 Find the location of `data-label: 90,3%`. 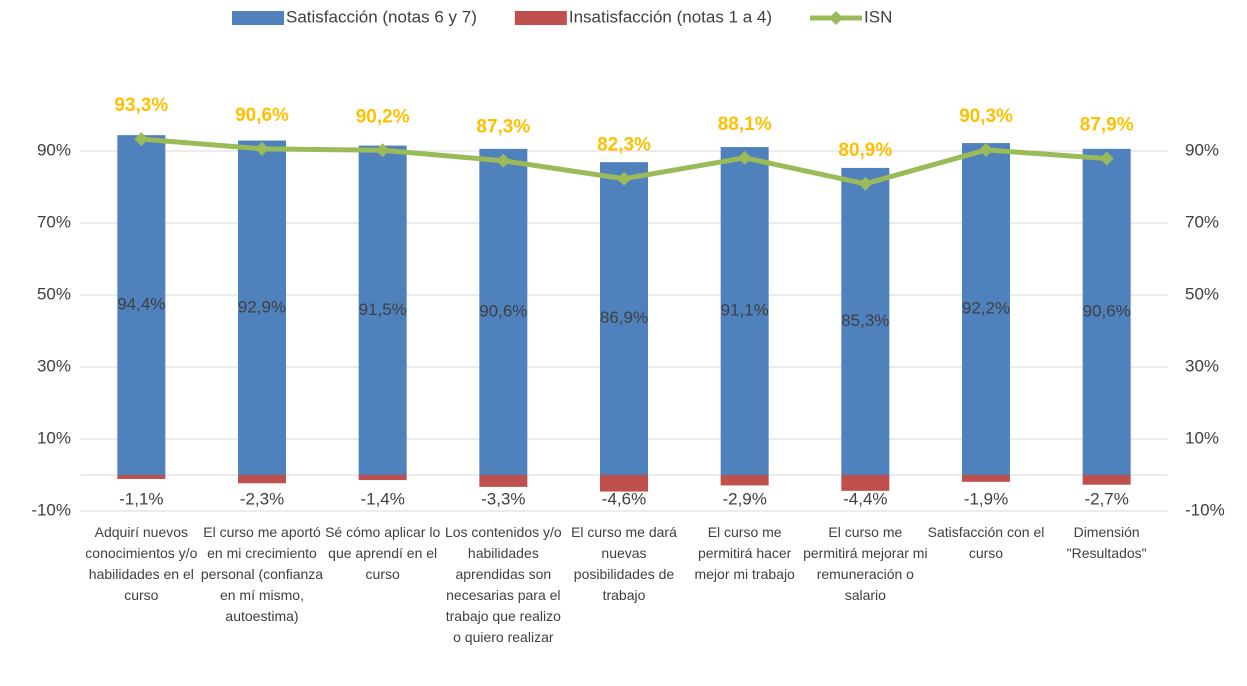

data-label: 90,3% is located at coordinates (986, 116).